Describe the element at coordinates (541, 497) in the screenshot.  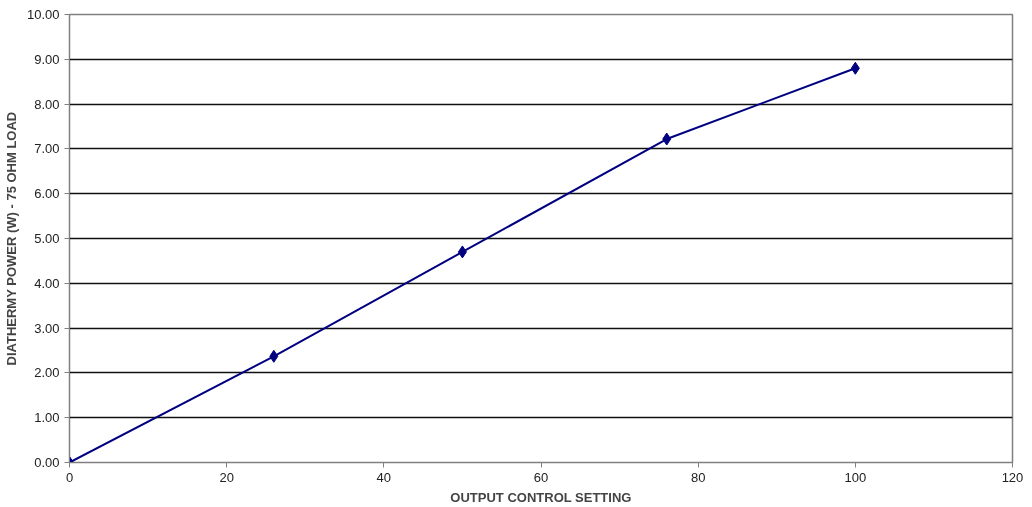
I see `x-axis-title: OUTPUT CONTROL SETTING` at that location.